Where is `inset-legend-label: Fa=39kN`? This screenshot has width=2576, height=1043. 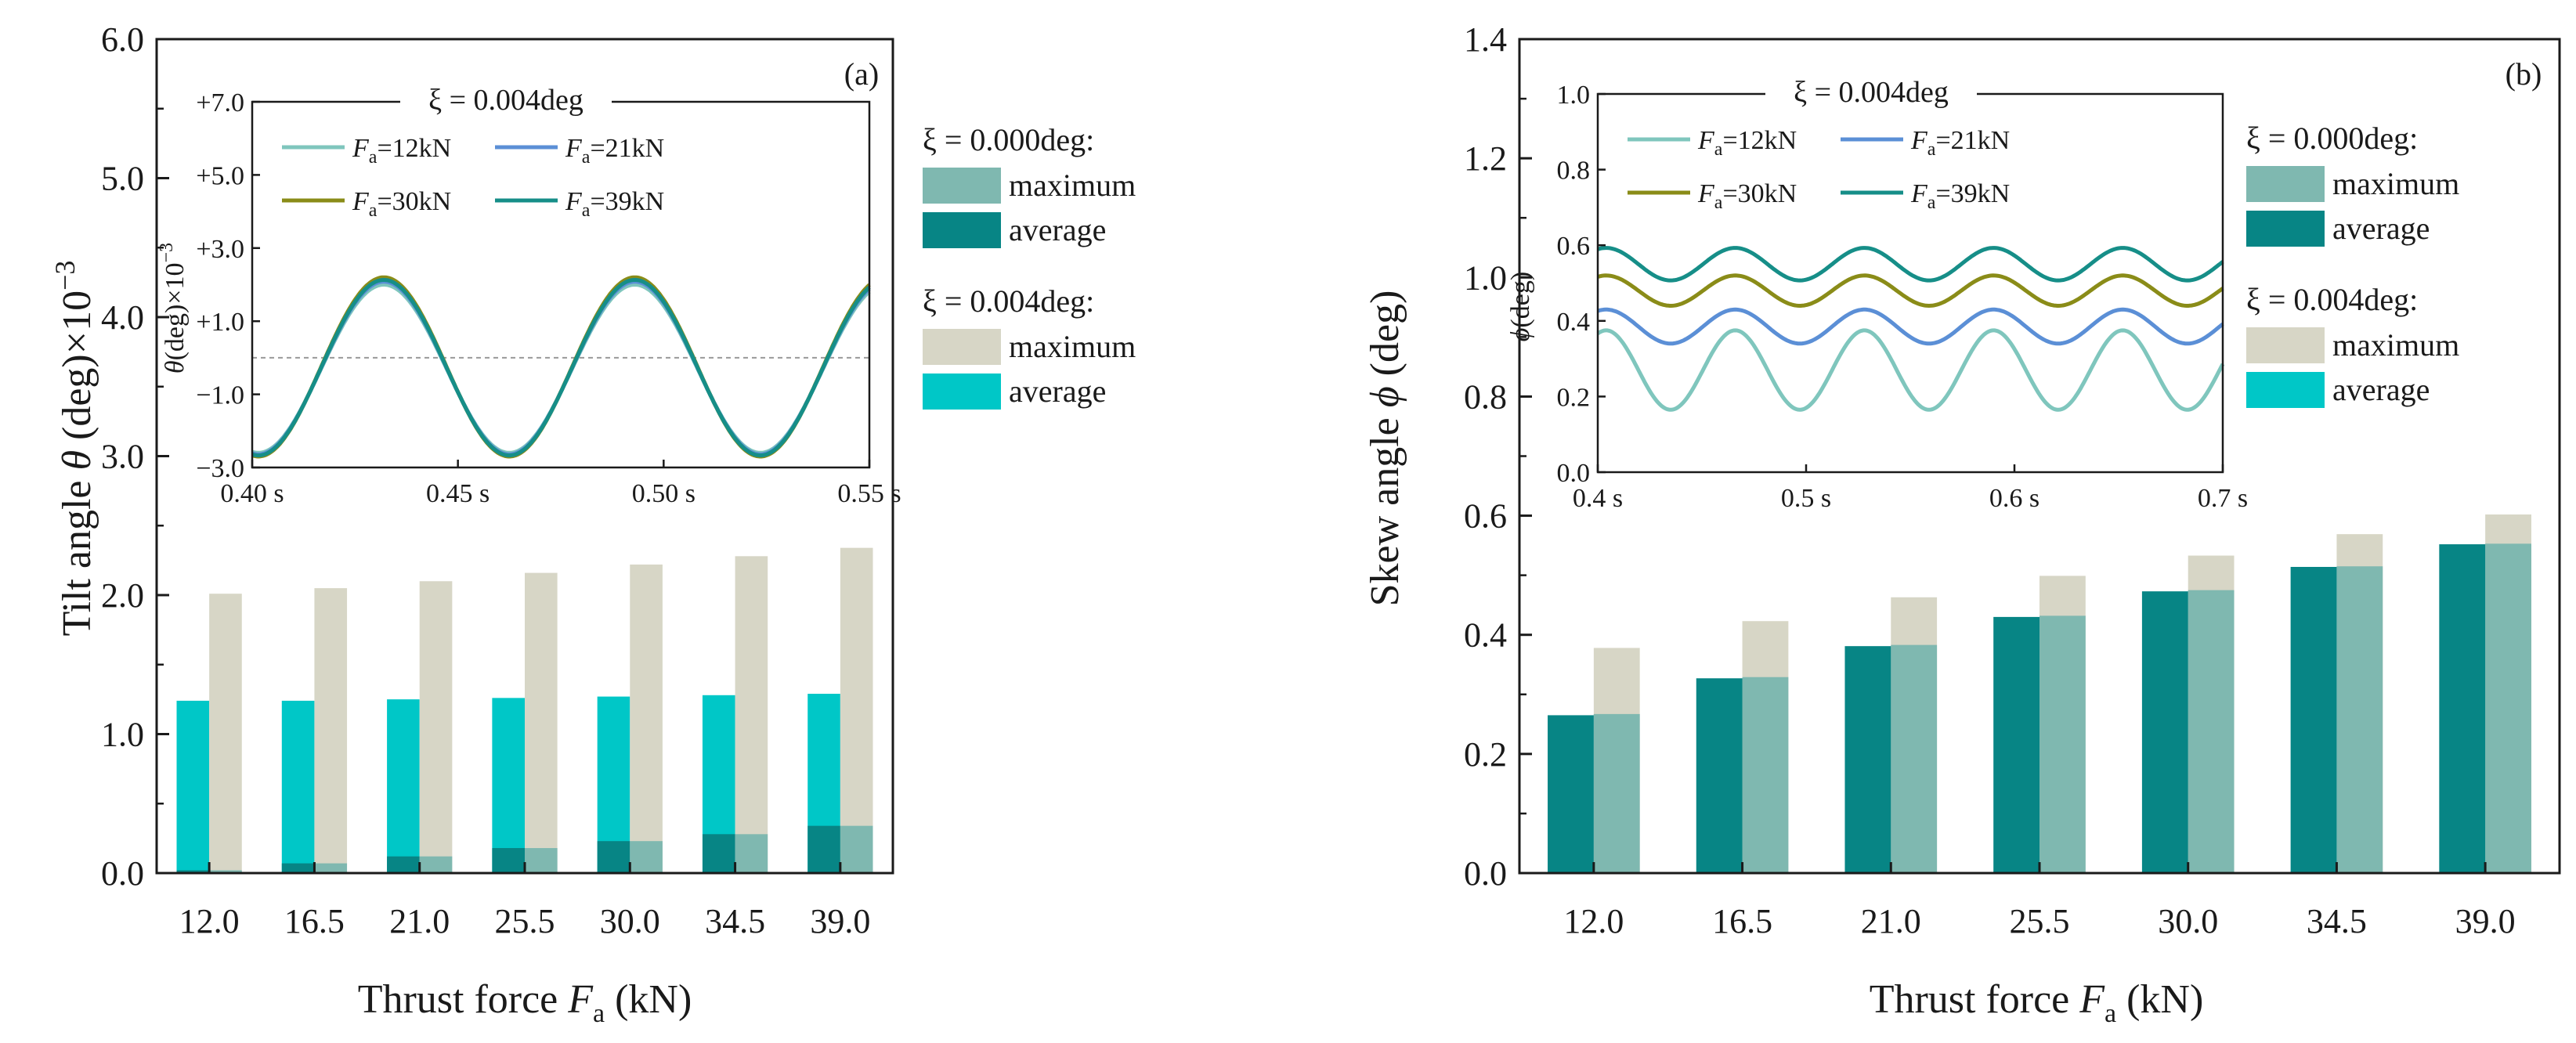 inset-legend-label: Fa=39kN is located at coordinates (1960, 196).